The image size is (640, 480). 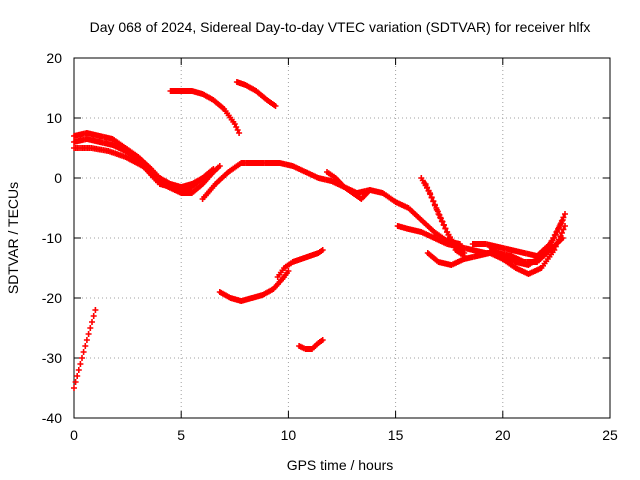 I want to click on y-tick-label: -10, so click(x=52, y=238).